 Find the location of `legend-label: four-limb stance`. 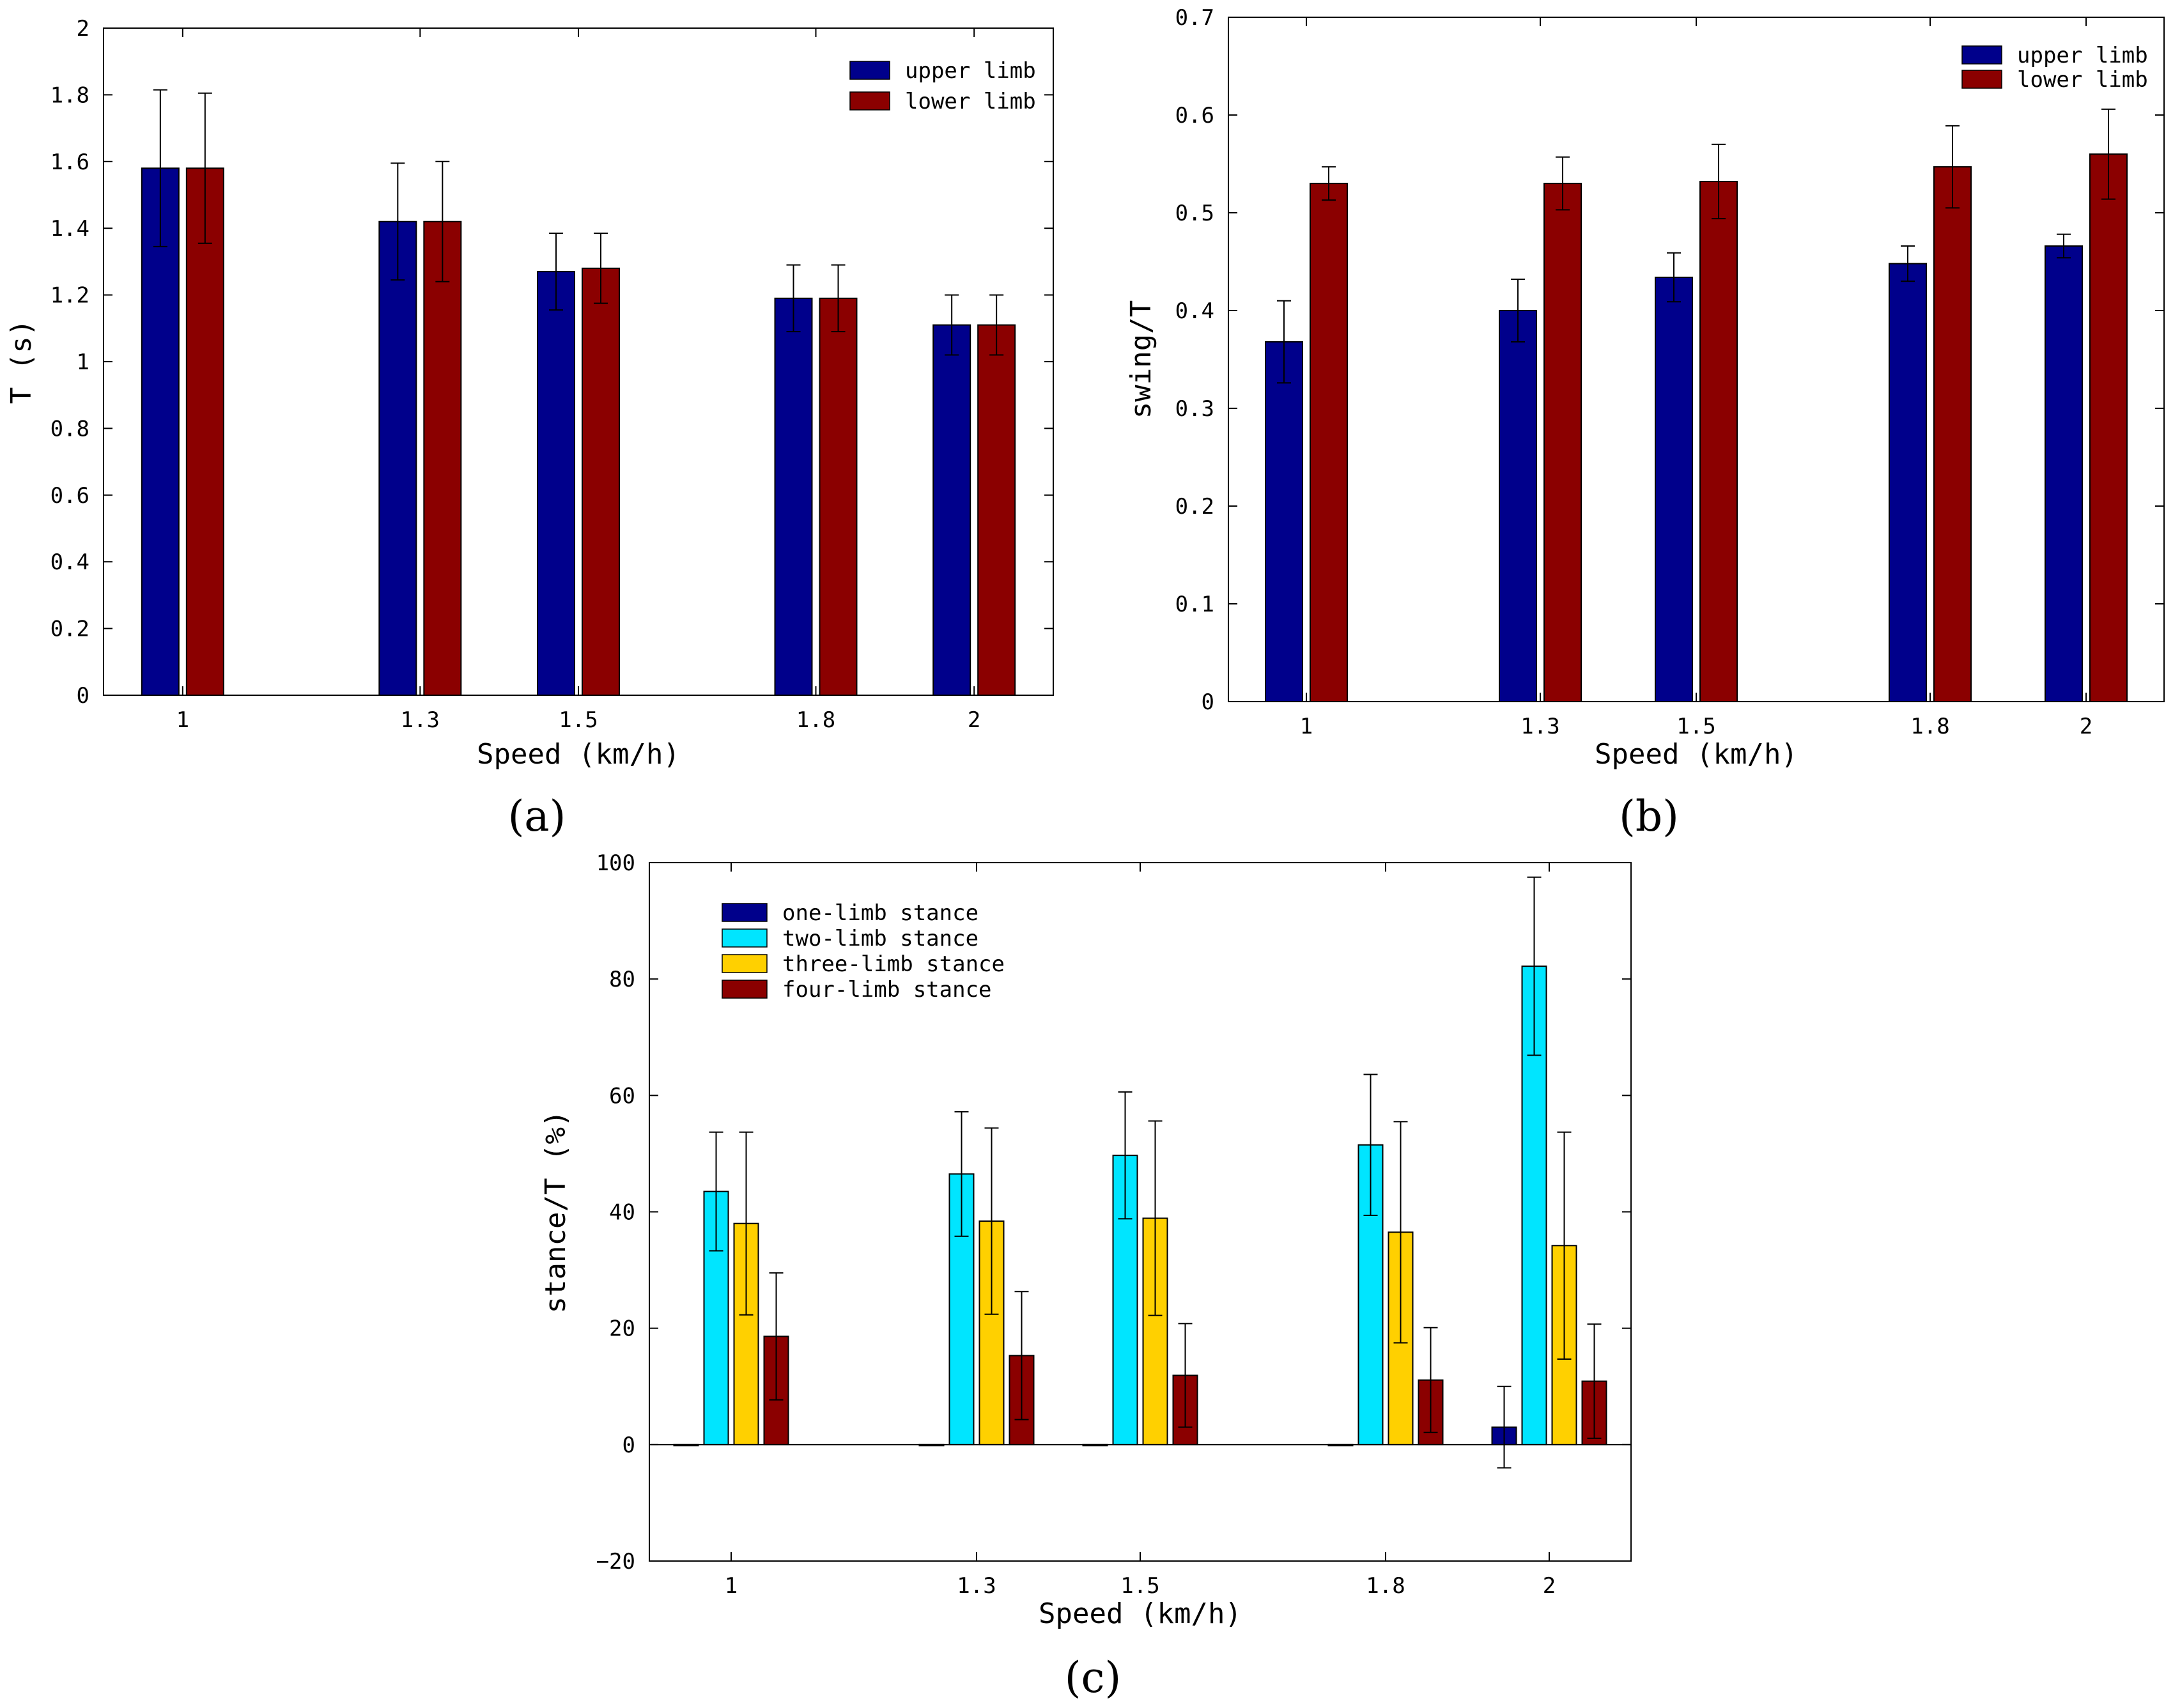

legend-label: four-limb stance is located at coordinates (887, 990).